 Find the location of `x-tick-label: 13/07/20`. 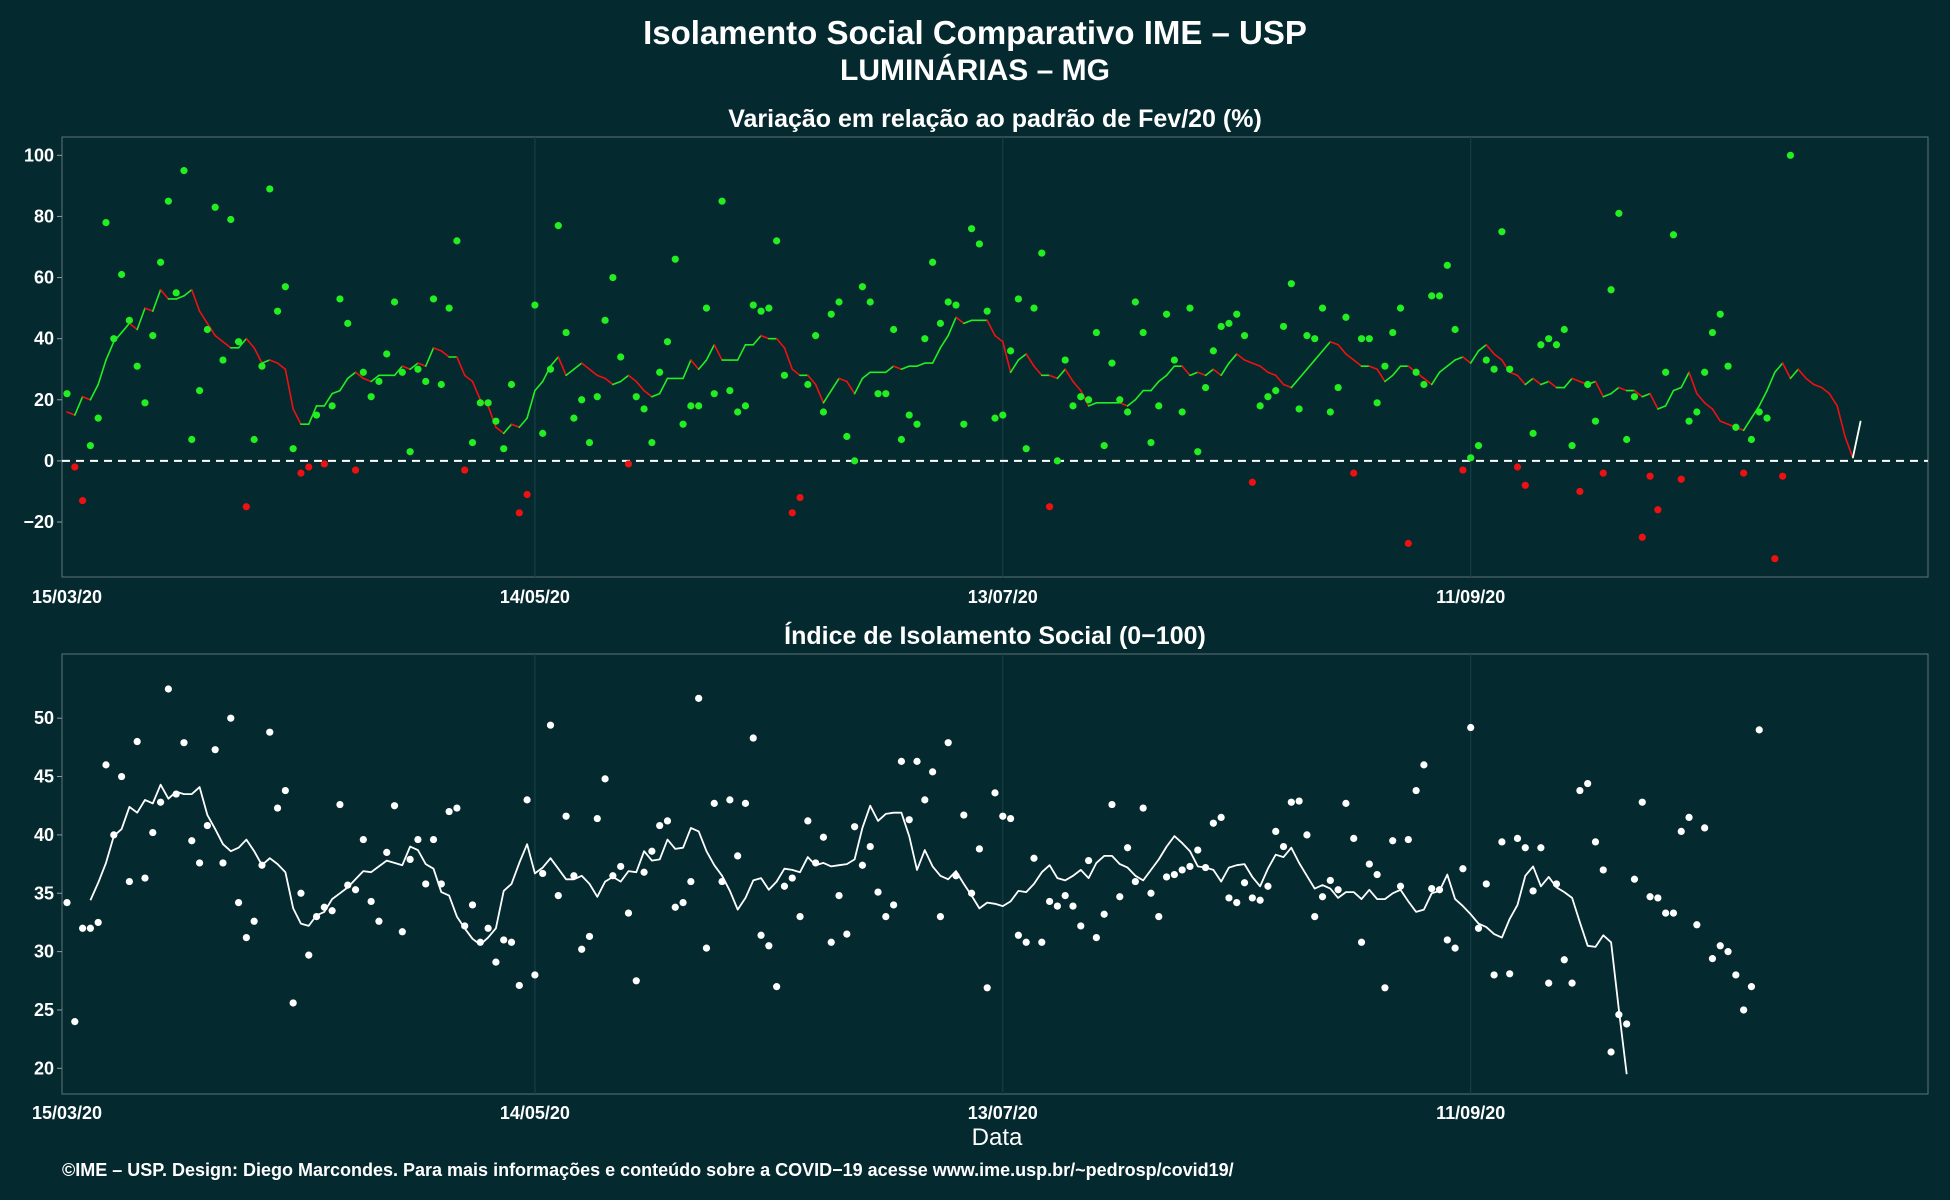

x-tick-label: 13/07/20 is located at coordinates (1003, 1113).